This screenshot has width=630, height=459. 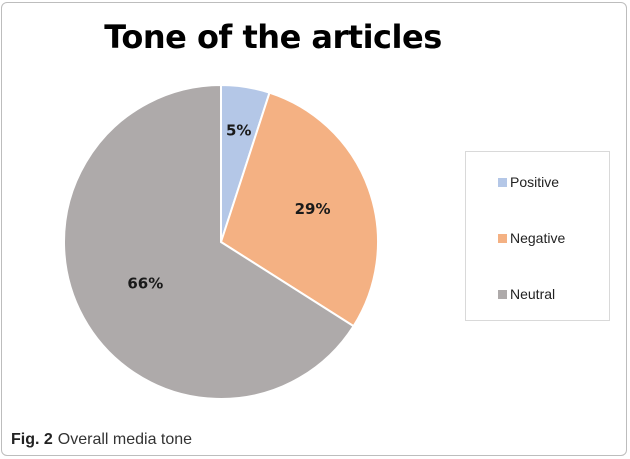 I want to click on pie-label-positive: 5%, so click(x=238, y=130).